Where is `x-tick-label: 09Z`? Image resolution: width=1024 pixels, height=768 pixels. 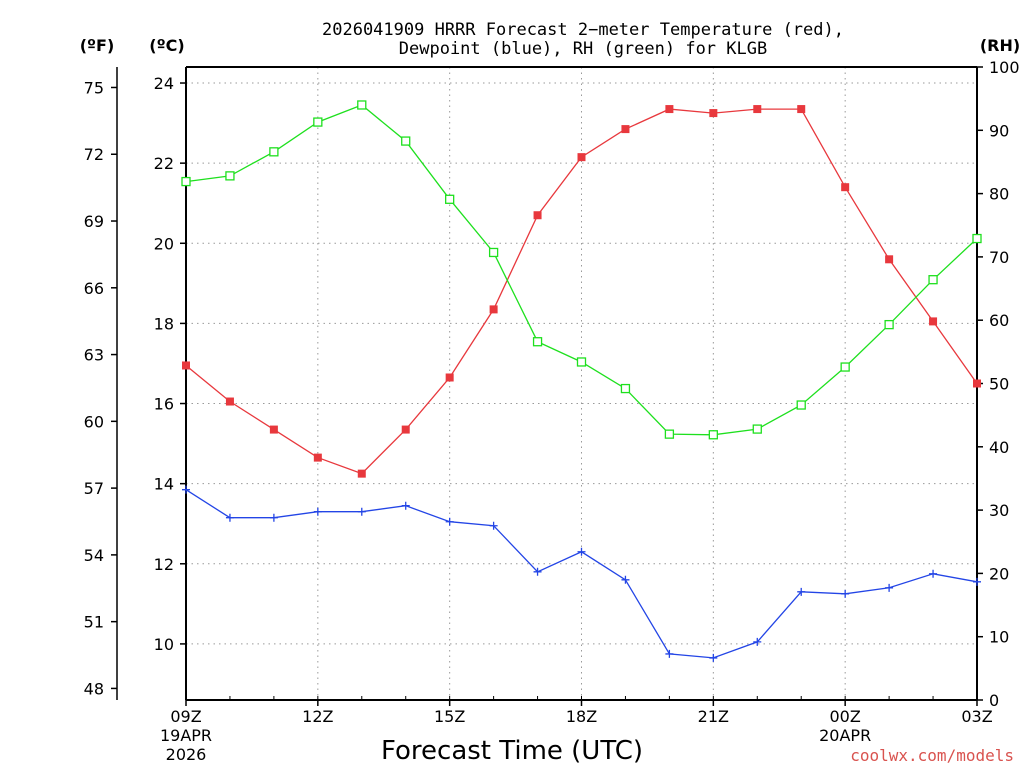
x-tick-label: 09Z is located at coordinates (185, 716).